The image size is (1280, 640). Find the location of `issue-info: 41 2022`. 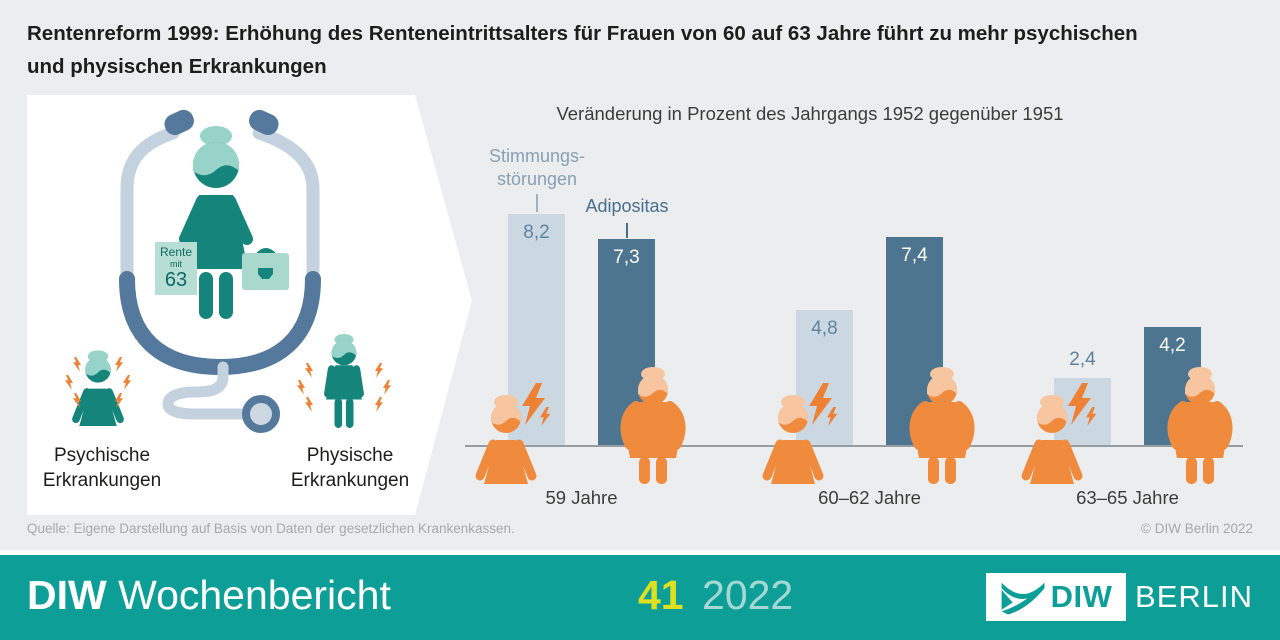

issue-info: 41 2022 is located at coordinates (715, 595).